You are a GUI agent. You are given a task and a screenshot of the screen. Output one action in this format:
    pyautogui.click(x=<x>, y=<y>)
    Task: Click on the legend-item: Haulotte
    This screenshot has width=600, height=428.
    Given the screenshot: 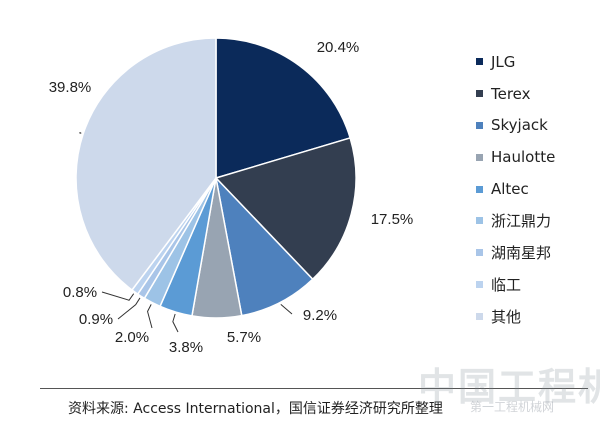 What is the action you would take?
    pyautogui.click(x=515, y=157)
    